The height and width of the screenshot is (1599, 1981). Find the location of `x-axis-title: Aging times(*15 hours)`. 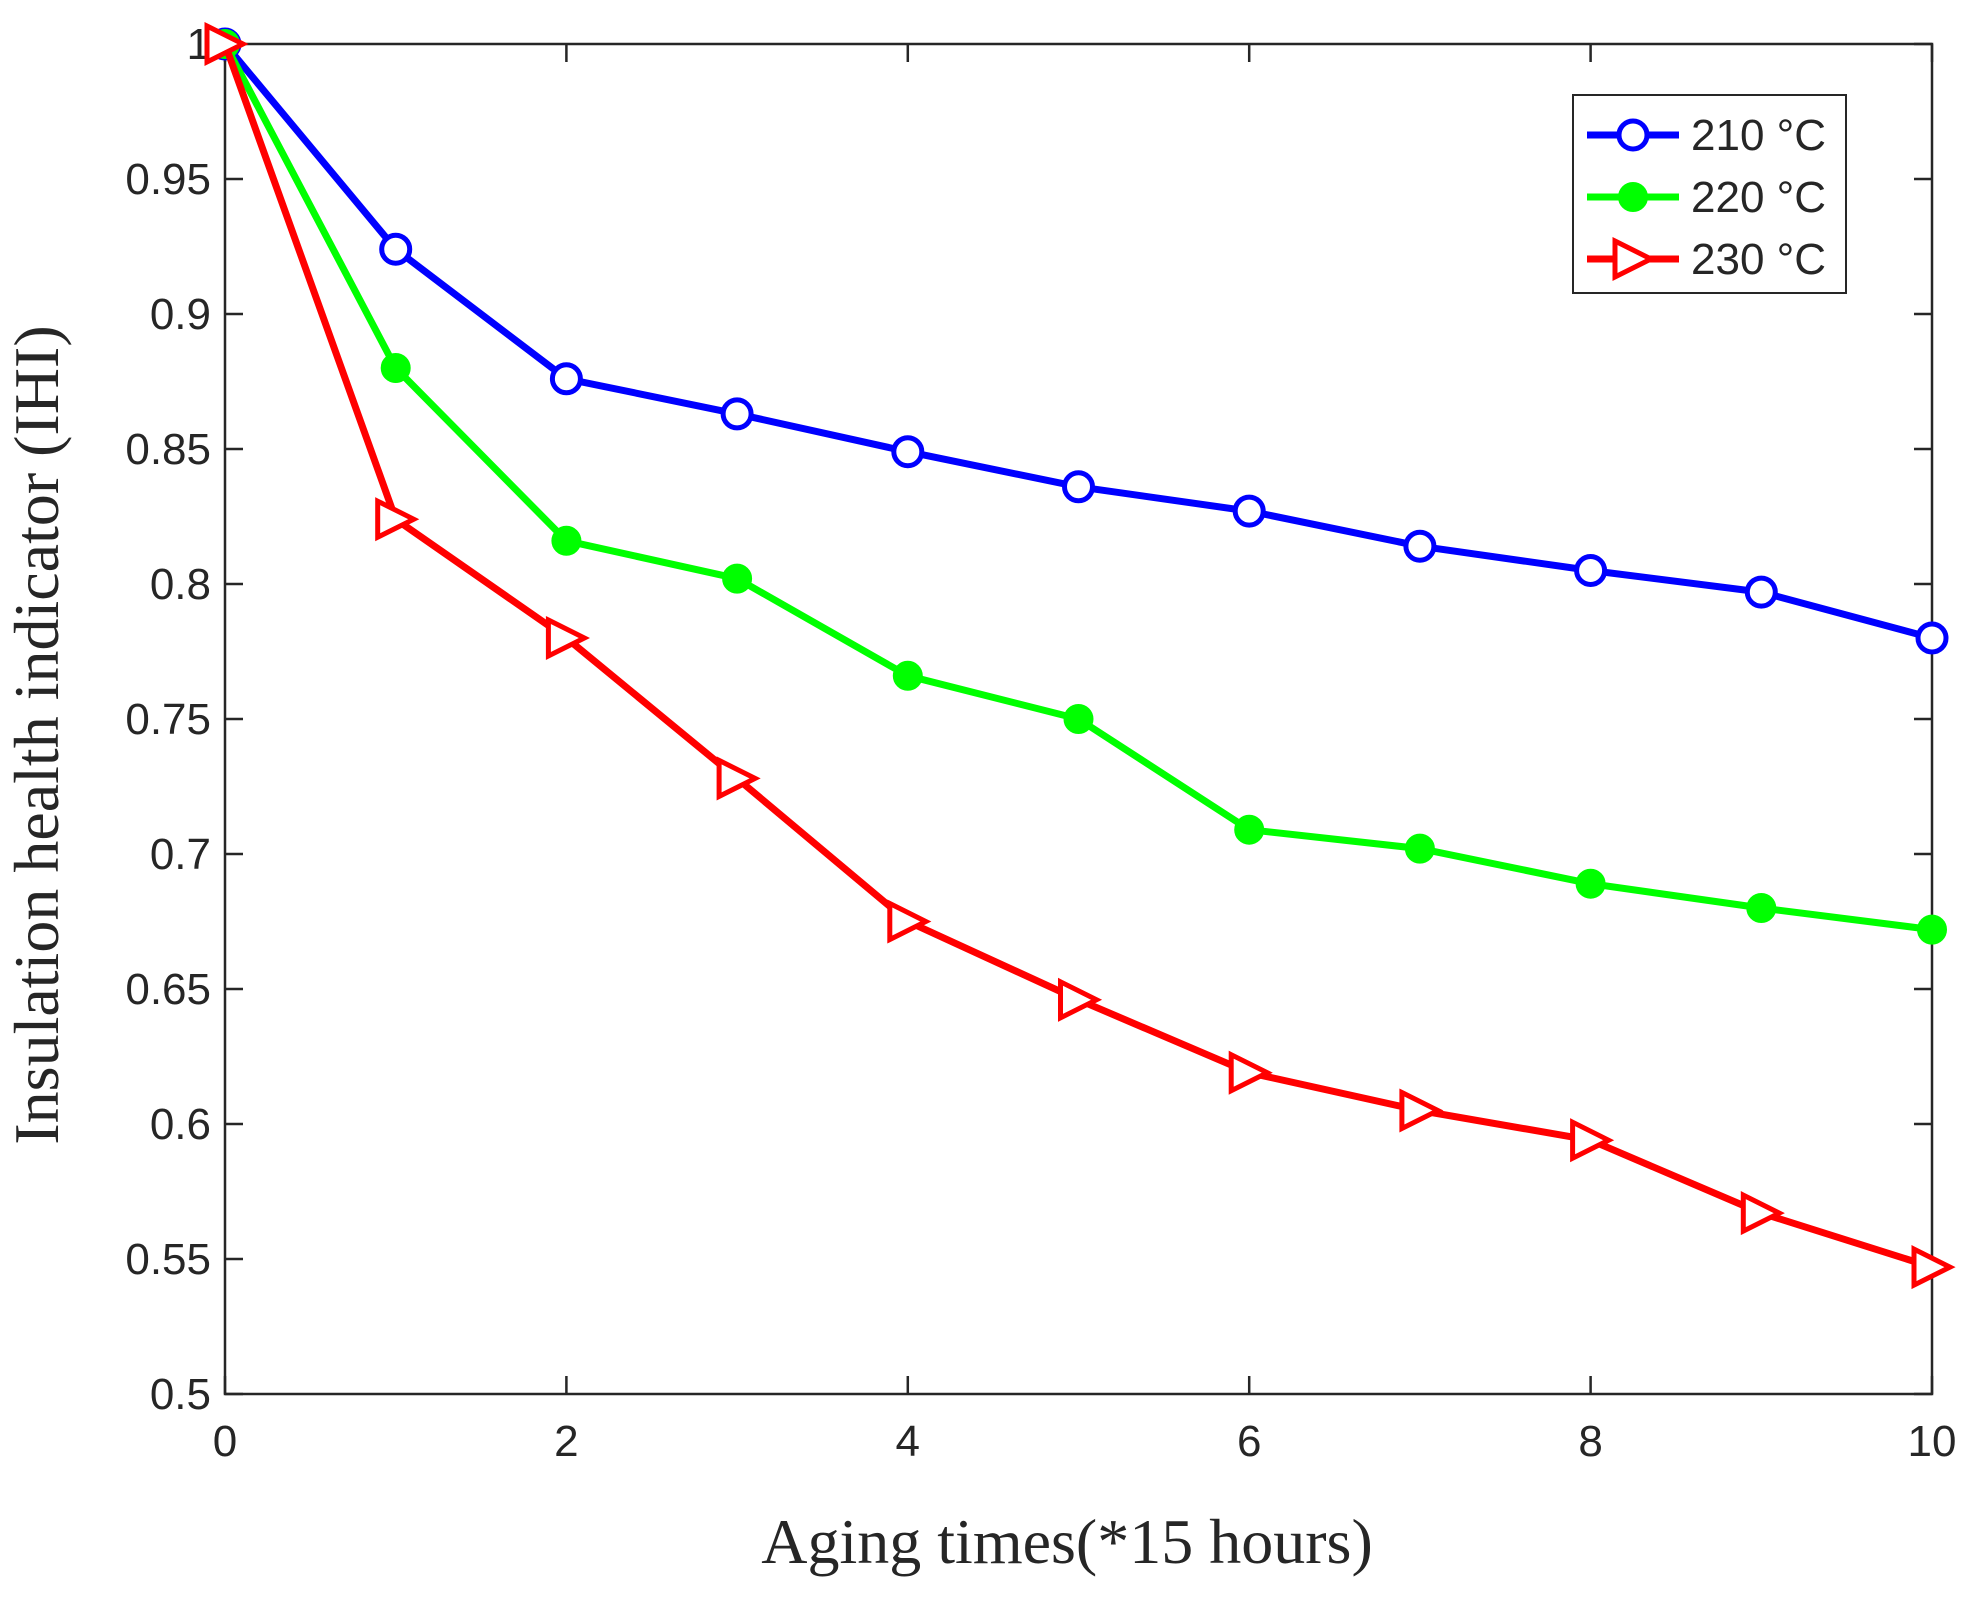

x-axis-title: Aging times(*15 hours) is located at coordinates (1067, 1541).